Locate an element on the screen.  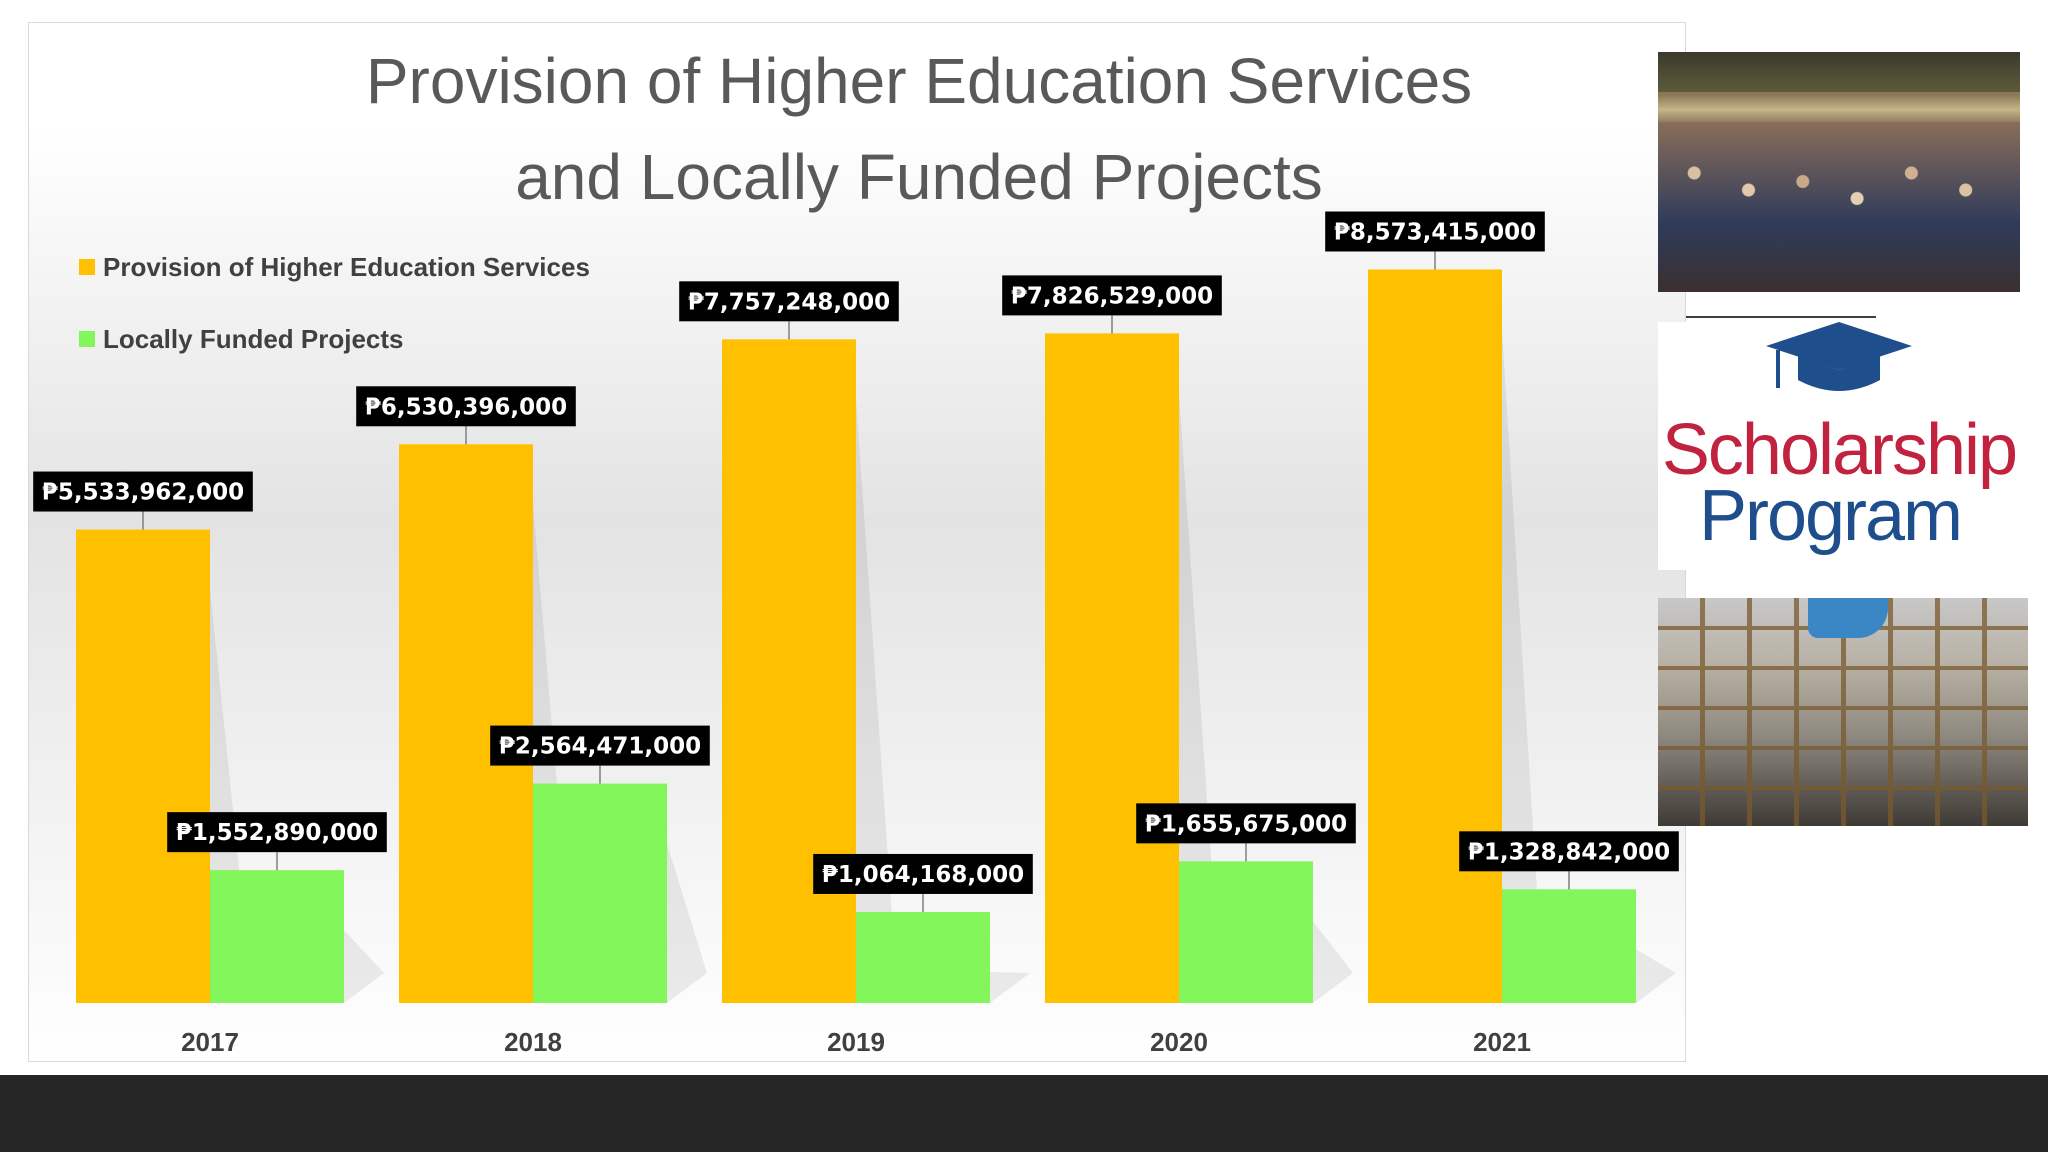
crowd-people is located at coordinates (1839, 207).